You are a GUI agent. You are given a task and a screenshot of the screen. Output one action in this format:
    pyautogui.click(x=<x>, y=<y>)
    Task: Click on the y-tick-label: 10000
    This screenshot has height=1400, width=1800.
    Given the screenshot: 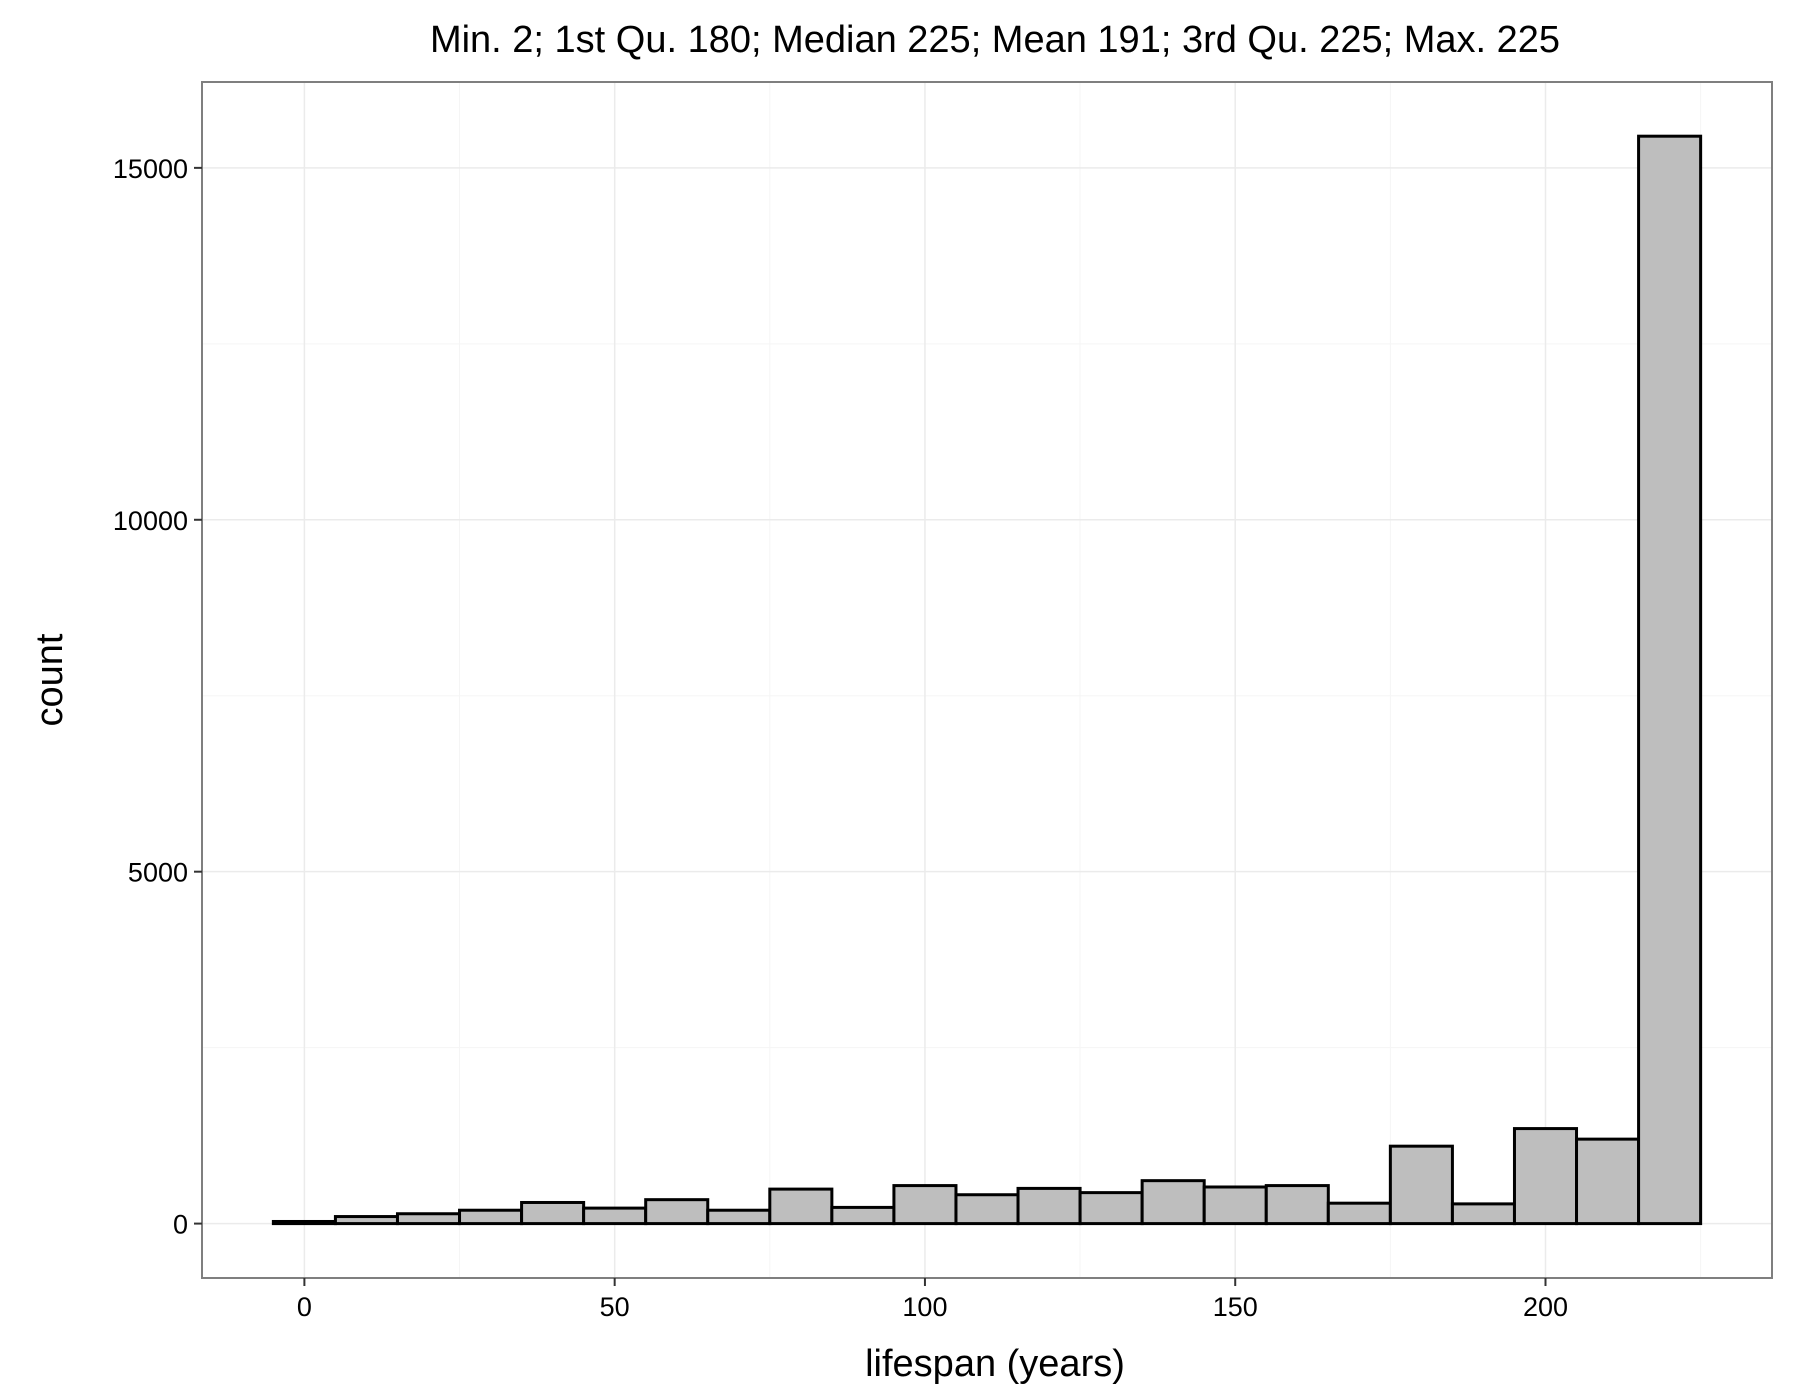 What is the action you would take?
    pyautogui.click(x=150, y=521)
    